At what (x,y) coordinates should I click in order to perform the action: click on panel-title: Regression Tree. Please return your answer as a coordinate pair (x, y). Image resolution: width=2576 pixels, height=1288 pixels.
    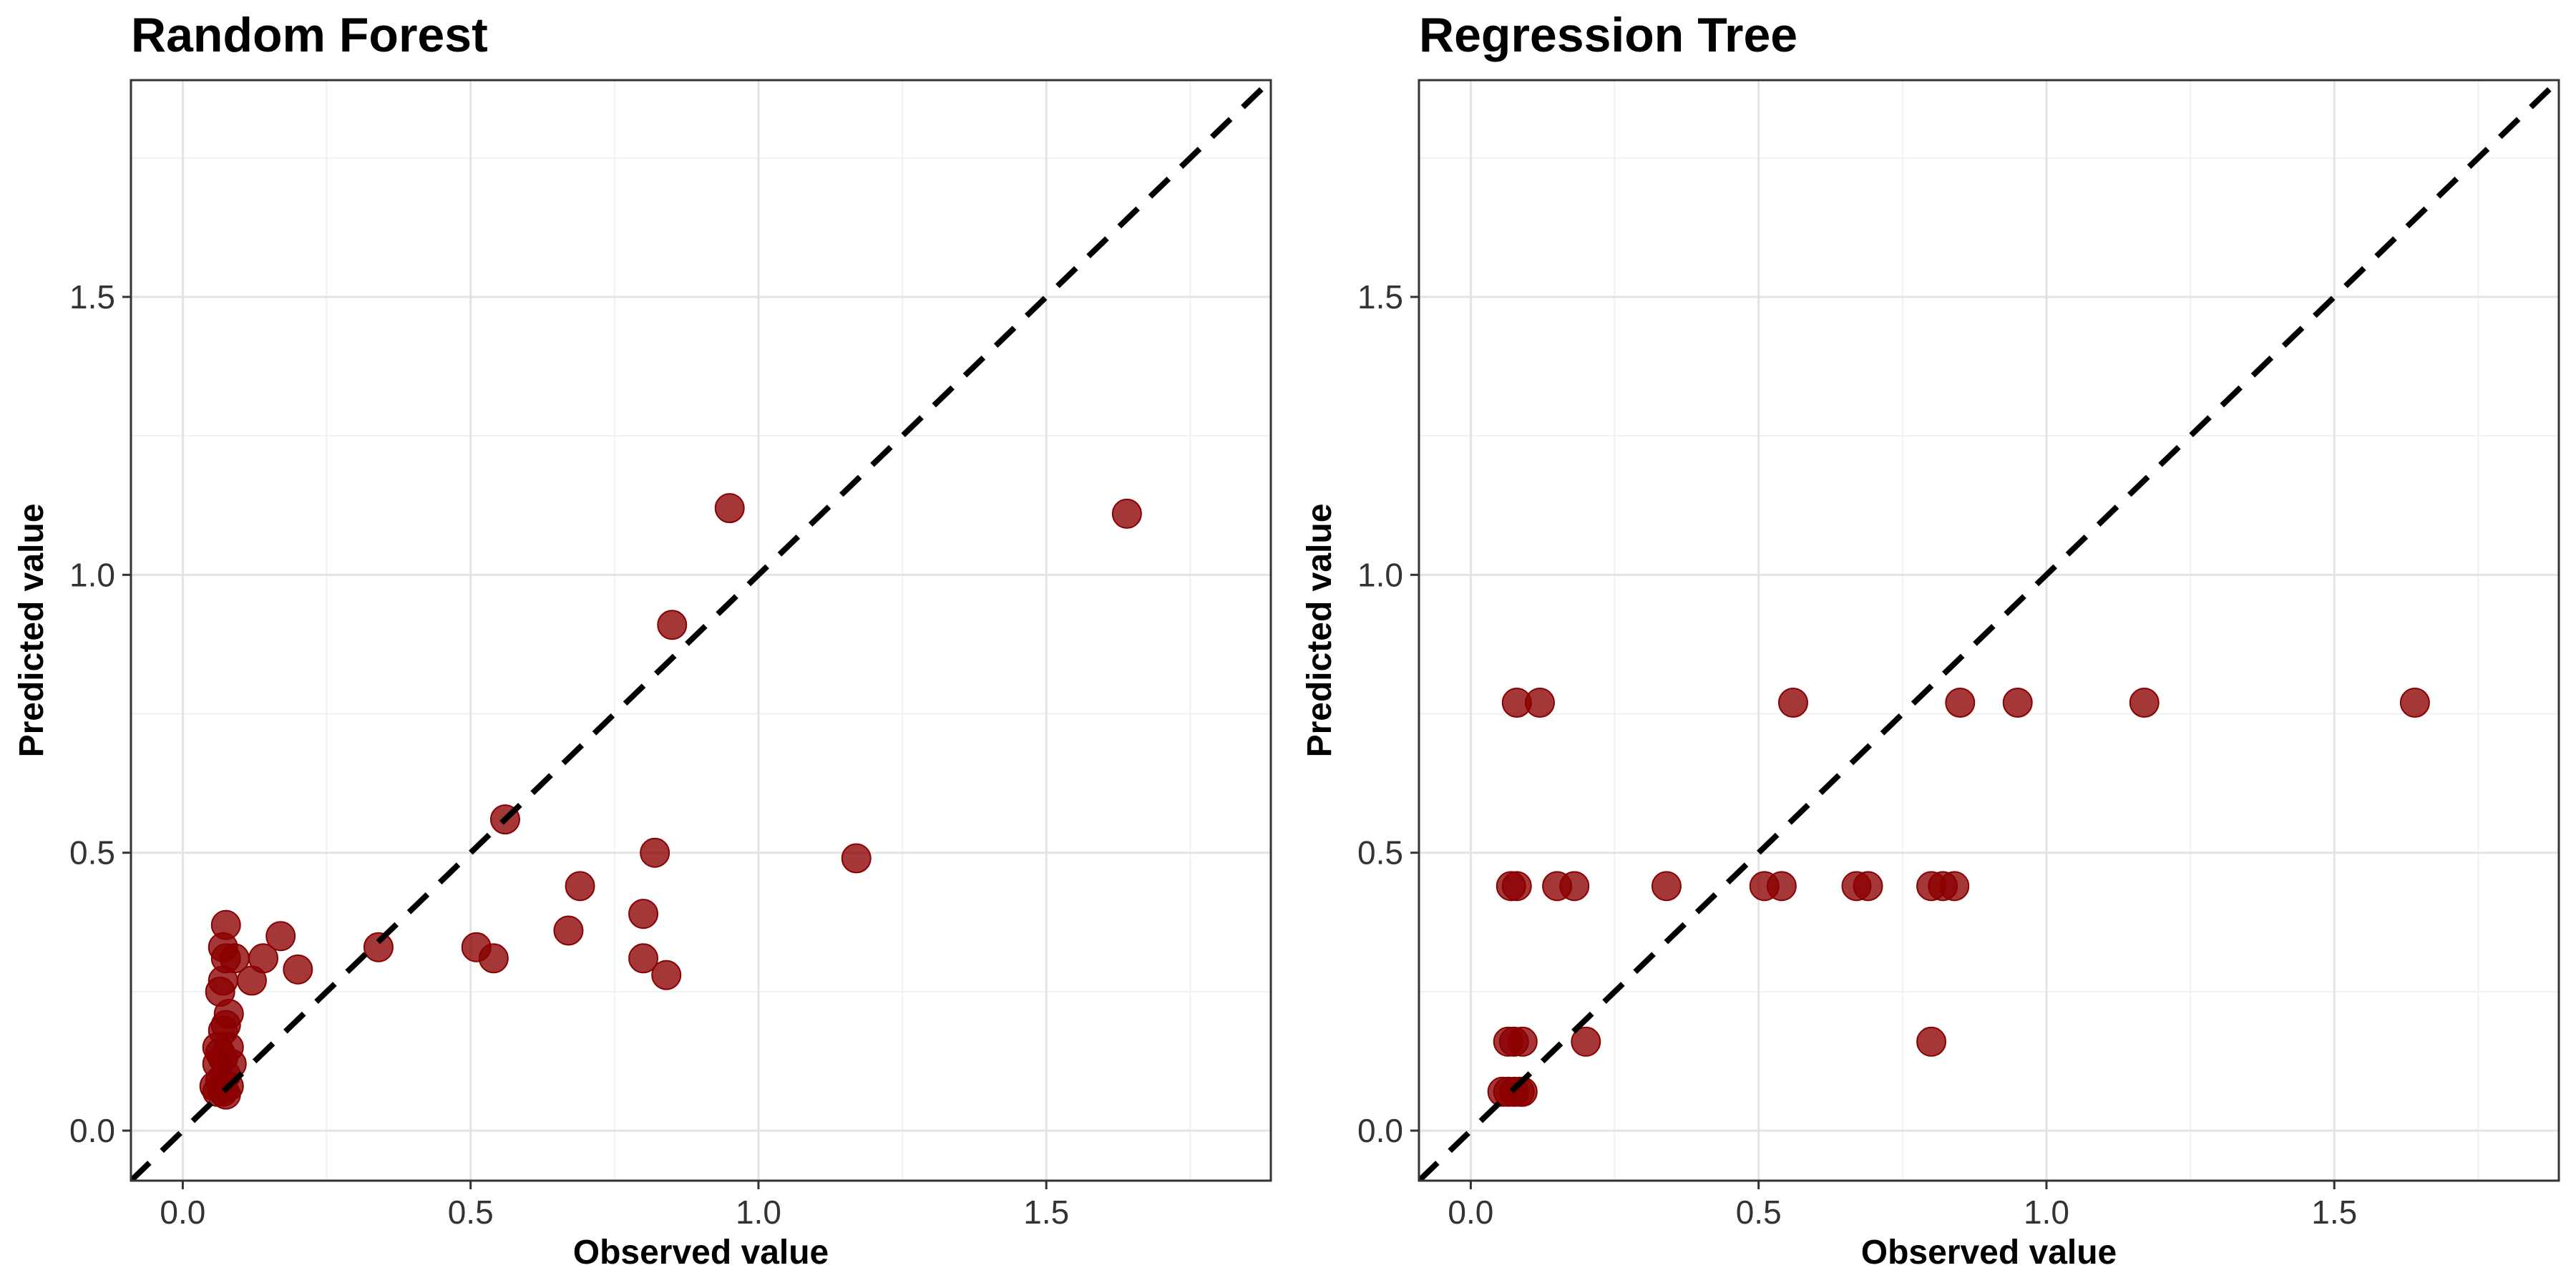
    Looking at the image, I should click on (1608, 35).